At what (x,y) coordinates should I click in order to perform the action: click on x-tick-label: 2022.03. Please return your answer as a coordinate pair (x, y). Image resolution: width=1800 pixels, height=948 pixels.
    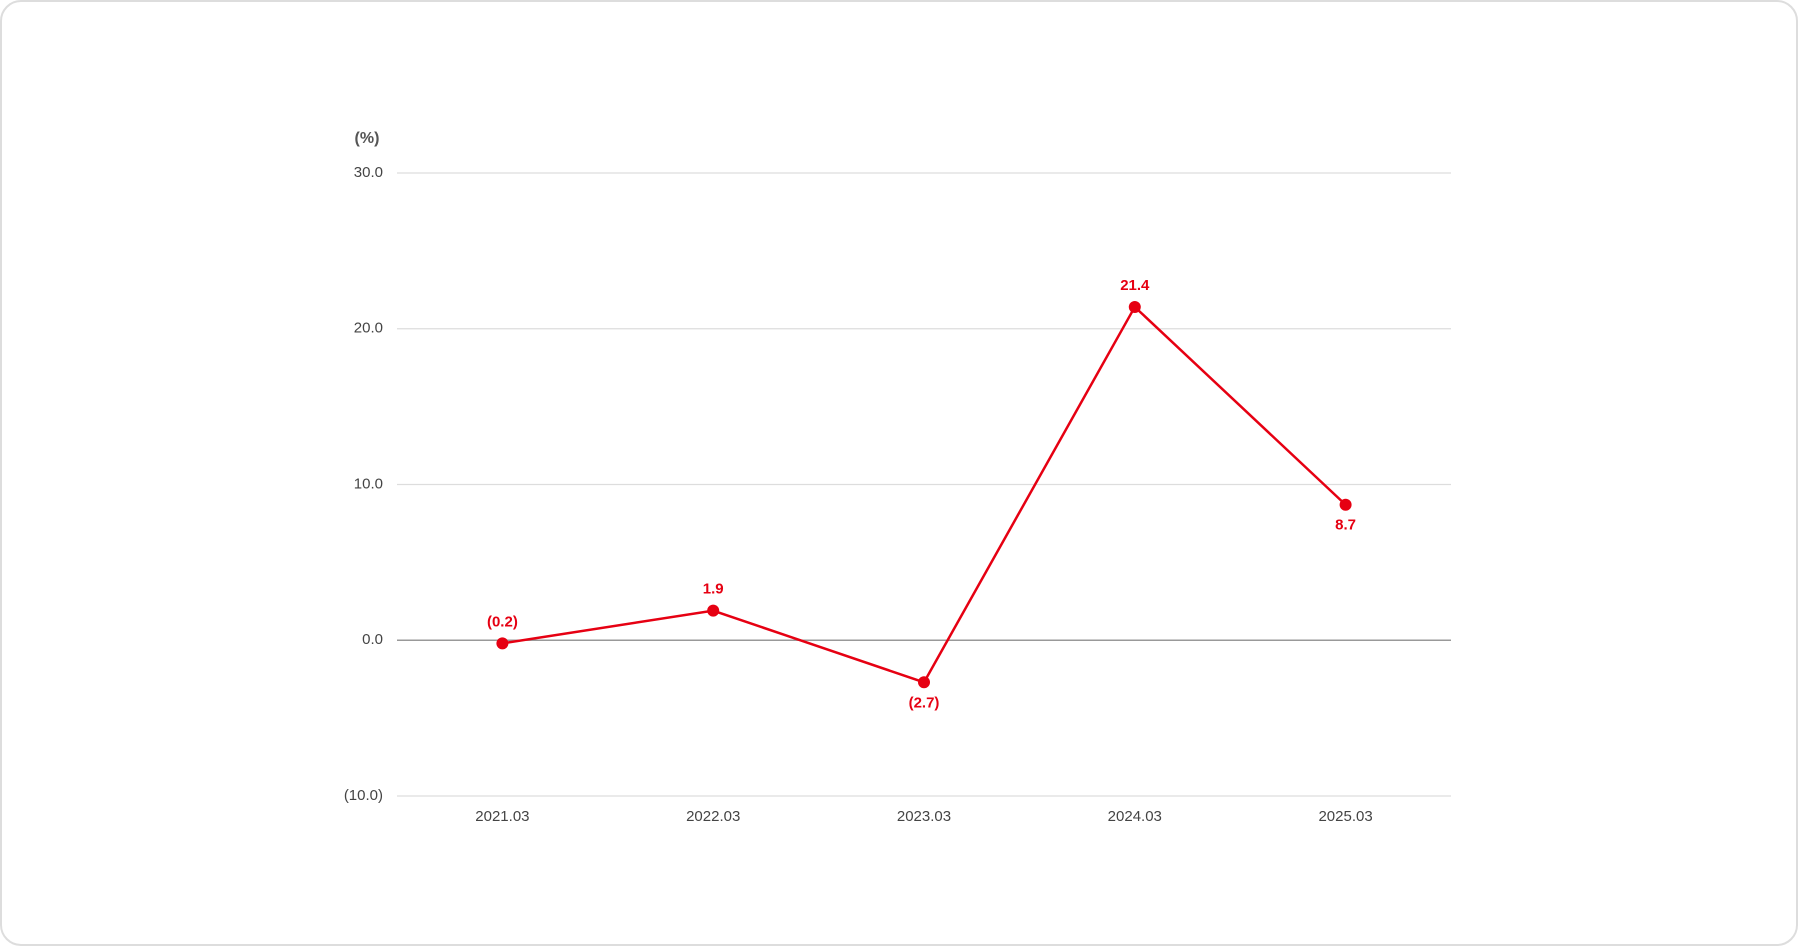
    Looking at the image, I should click on (713, 816).